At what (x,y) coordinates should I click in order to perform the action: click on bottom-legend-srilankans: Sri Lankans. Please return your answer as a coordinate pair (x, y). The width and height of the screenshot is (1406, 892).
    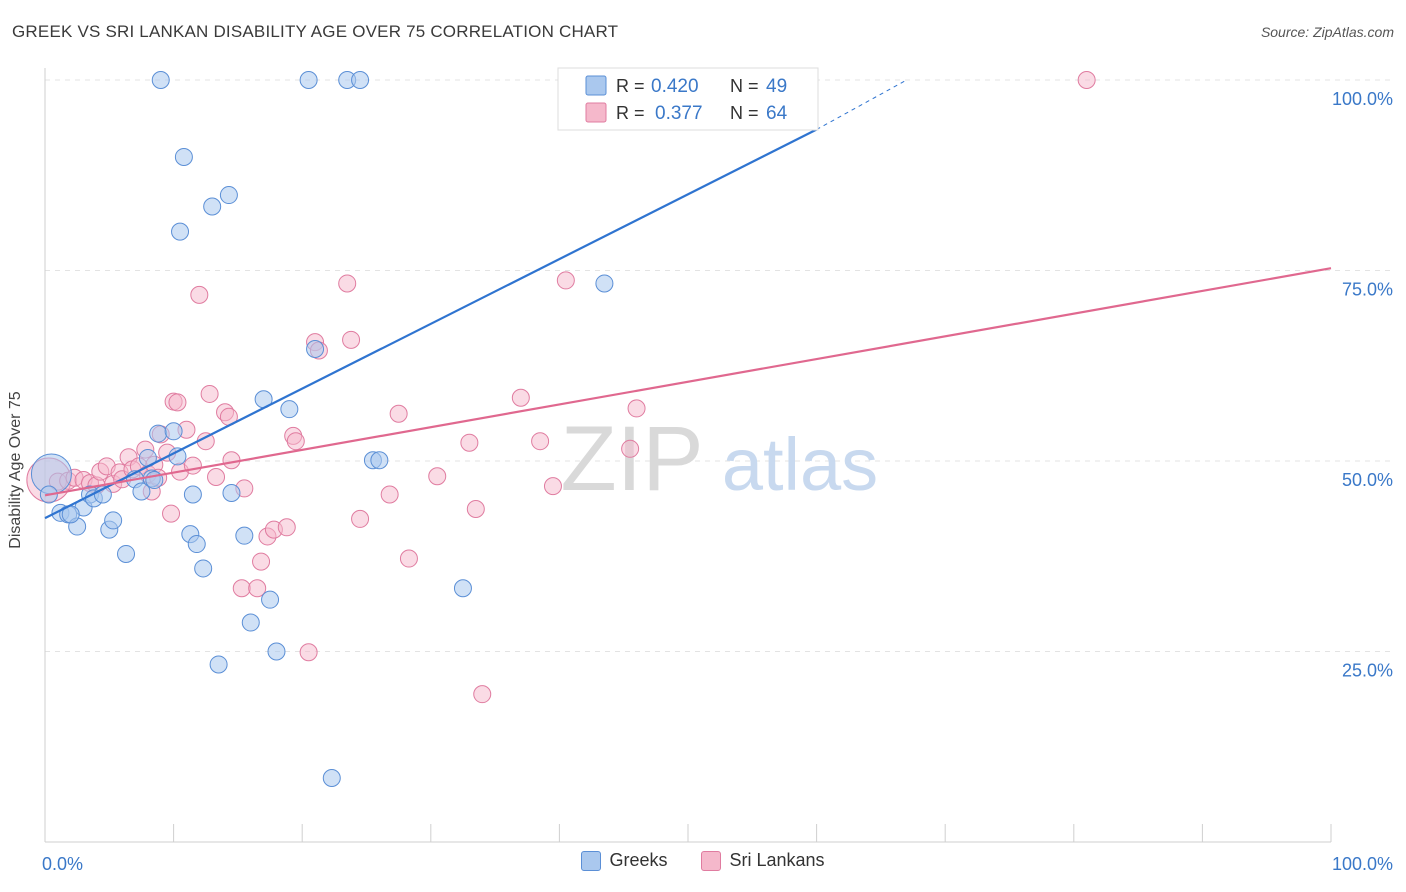
    Looking at the image, I should click on (763, 860).